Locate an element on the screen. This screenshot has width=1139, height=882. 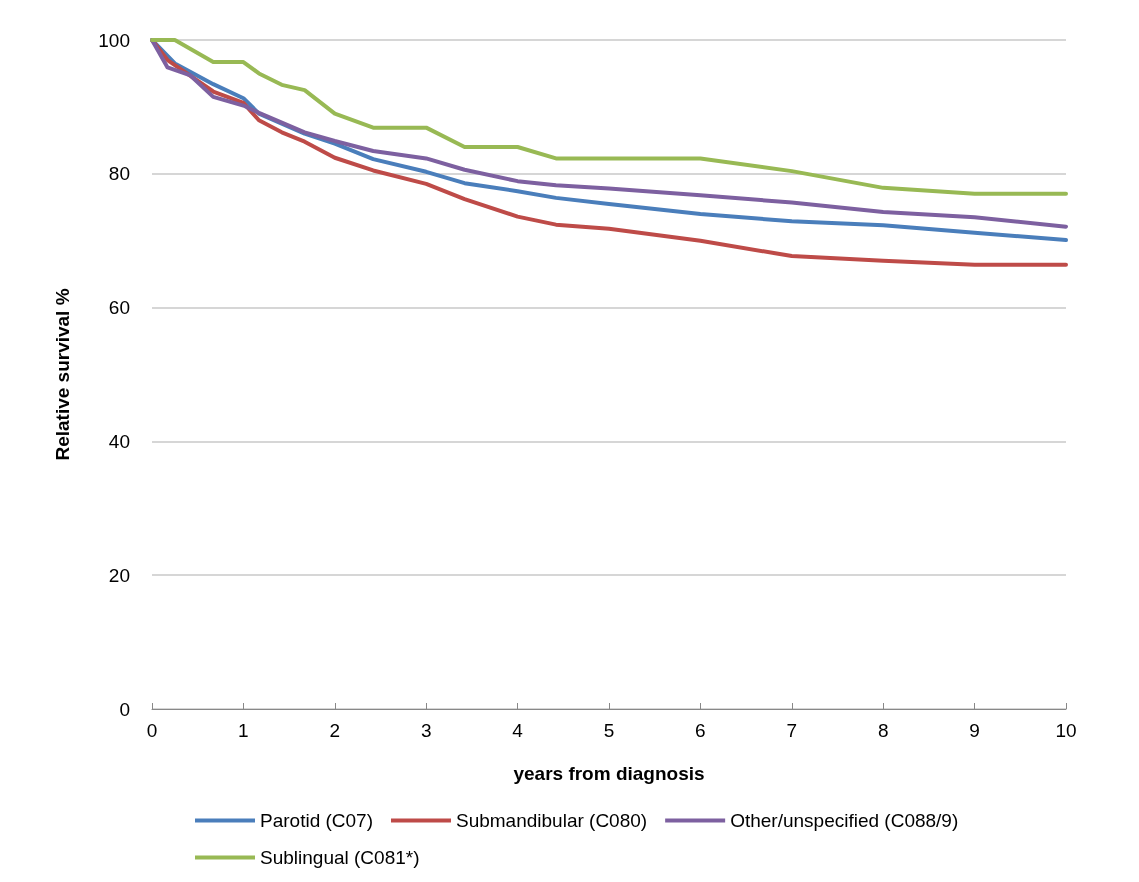
y-tick-label: 100 is located at coordinates (114, 40).